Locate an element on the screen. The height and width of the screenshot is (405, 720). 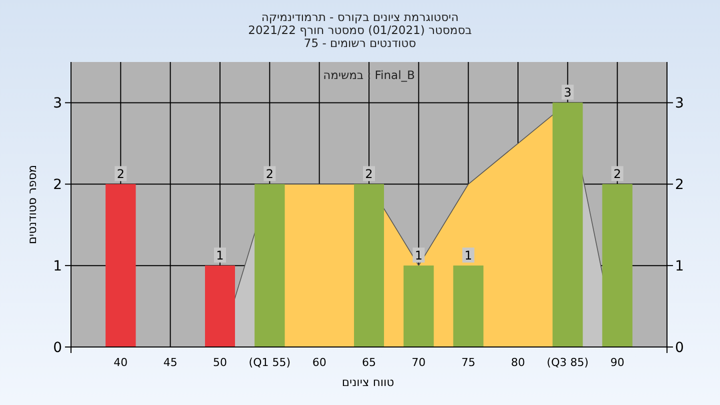
y2-tick-label: 1 is located at coordinates (679, 266).